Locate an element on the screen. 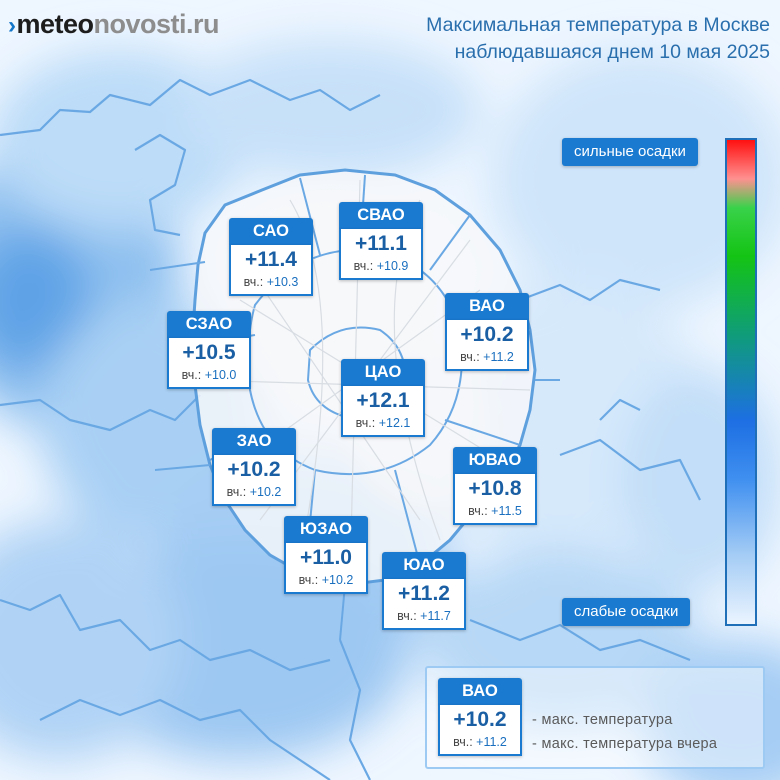  yesterday-value: +12.1 is located at coordinates (394, 423).